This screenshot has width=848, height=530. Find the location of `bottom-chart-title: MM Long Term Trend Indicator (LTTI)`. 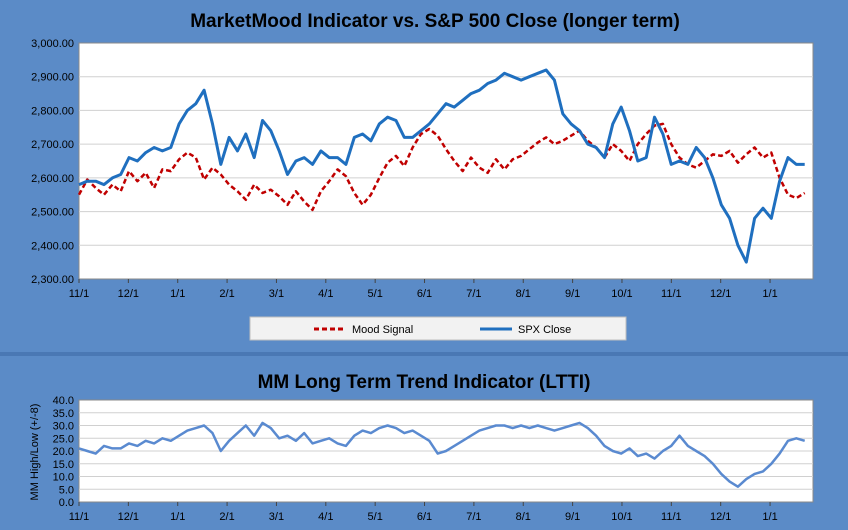

bottom-chart-title: MM Long Term Trend Indicator (LTTI) is located at coordinates (424, 382).